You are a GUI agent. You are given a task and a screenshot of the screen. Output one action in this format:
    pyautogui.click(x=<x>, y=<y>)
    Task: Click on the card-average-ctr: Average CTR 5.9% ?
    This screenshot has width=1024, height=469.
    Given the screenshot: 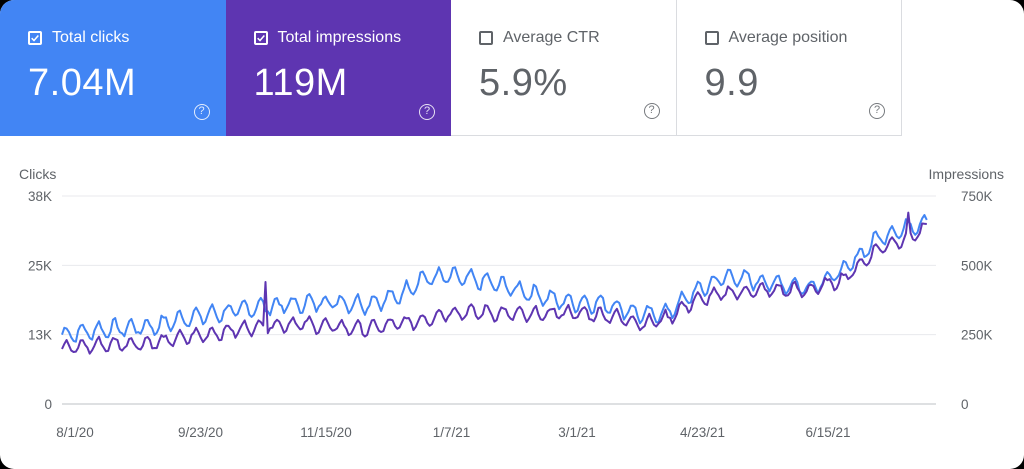 What is the action you would take?
    pyautogui.click(x=564, y=68)
    